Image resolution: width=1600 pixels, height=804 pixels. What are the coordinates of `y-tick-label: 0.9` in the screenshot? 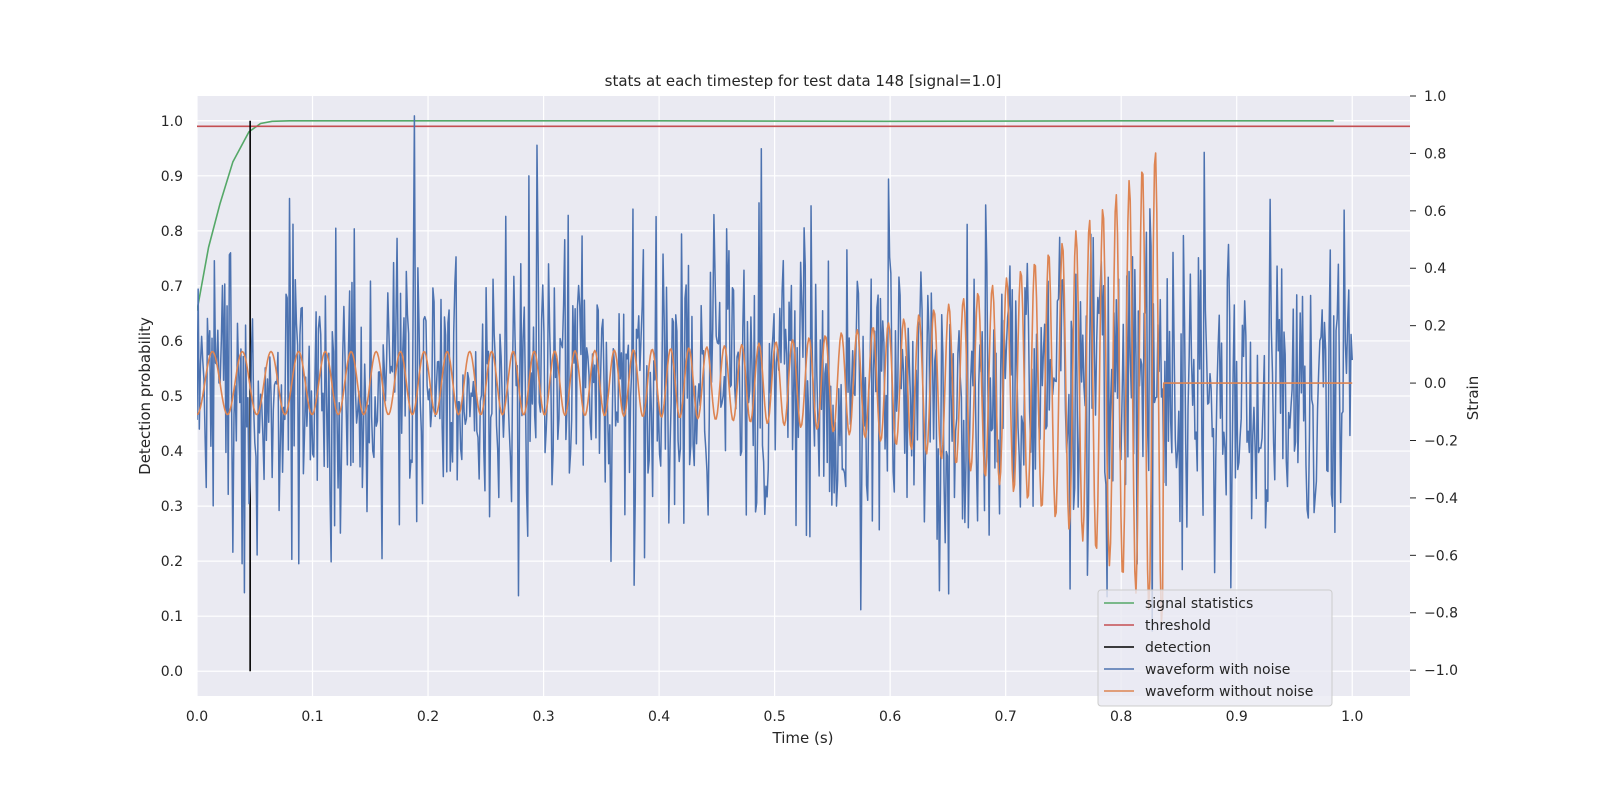 It's located at (172, 177).